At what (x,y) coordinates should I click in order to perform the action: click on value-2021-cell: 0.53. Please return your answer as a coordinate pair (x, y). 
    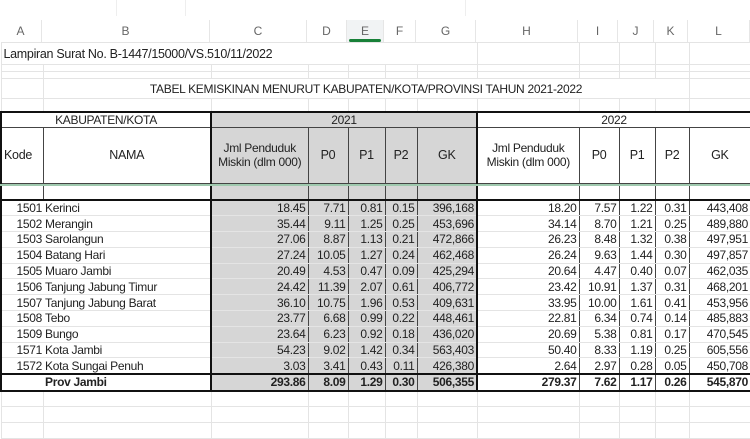
    Looking at the image, I should click on (401, 303).